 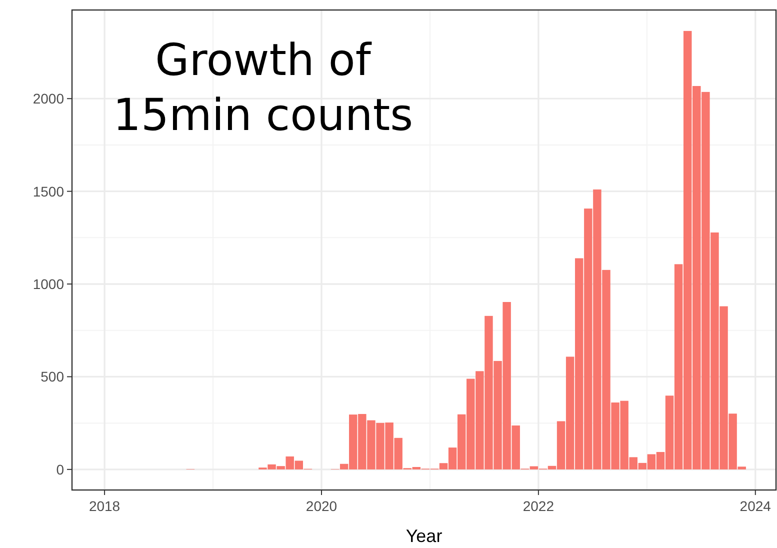 What do you see at coordinates (424, 536) in the screenshot?
I see `x-axis-title: Year` at bounding box center [424, 536].